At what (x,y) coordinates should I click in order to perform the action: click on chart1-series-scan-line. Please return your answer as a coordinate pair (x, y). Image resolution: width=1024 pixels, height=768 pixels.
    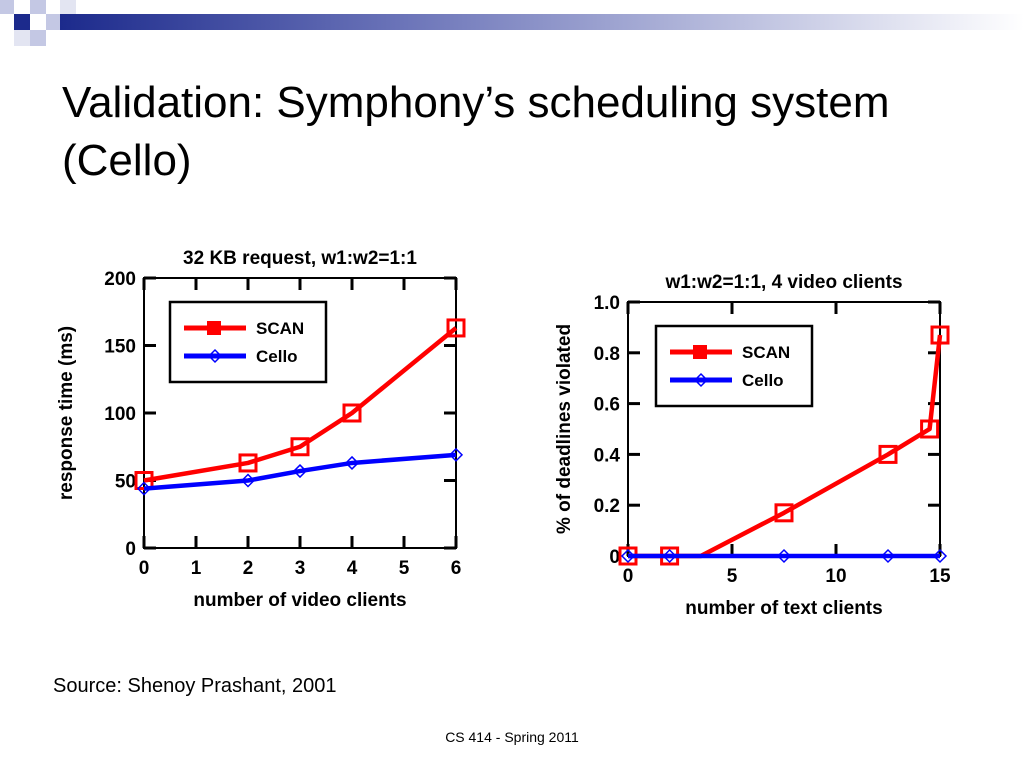
    Looking at the image, I should click on (300, 404).